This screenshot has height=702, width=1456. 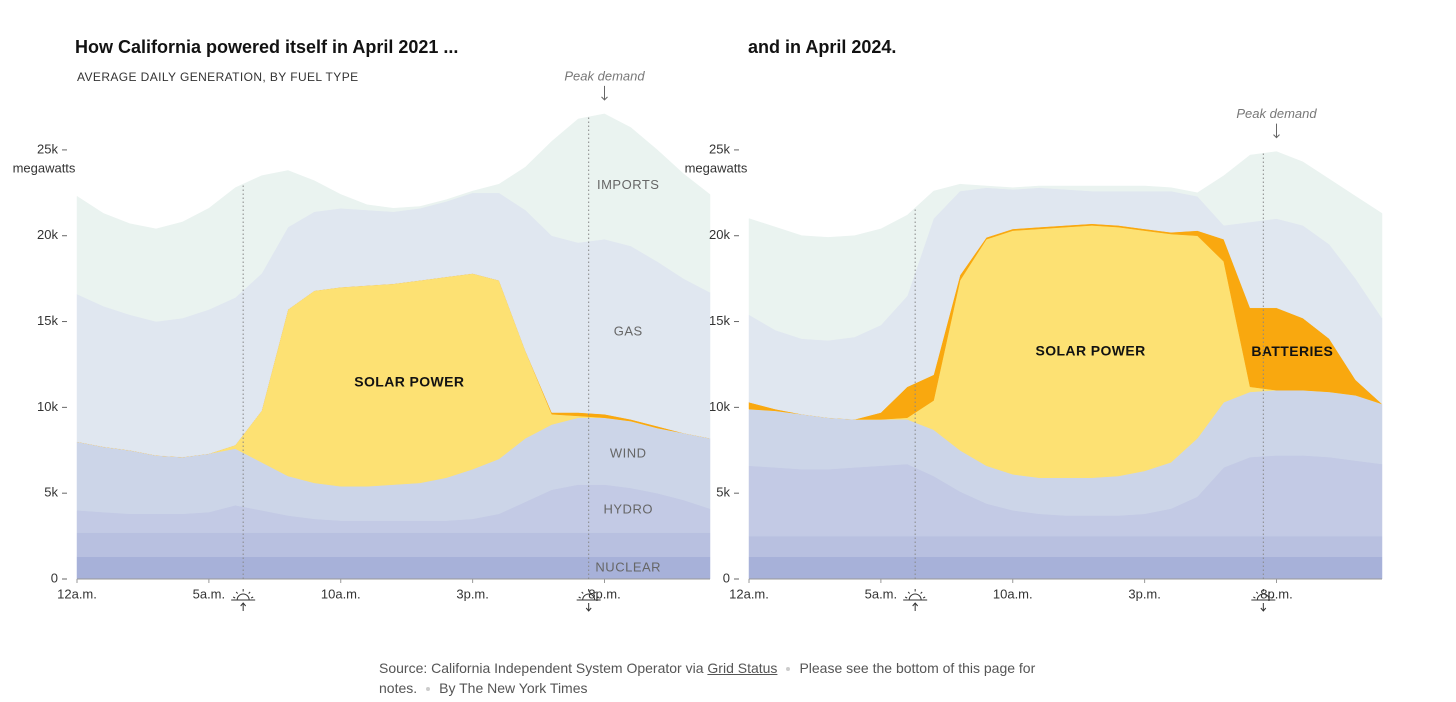 I want to click on series-label: WIND, so click(x=628, y=453).